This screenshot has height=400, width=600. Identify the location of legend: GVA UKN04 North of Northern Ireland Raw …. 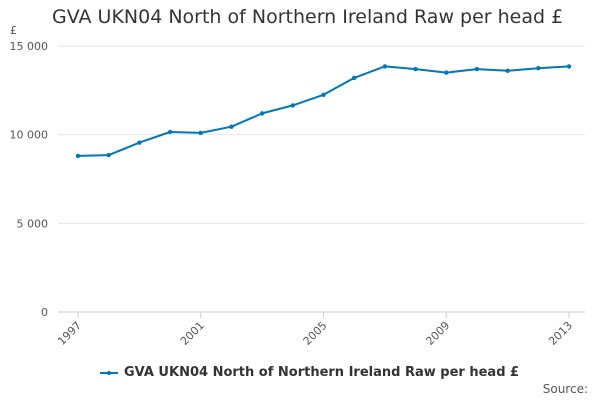
(309, 372).